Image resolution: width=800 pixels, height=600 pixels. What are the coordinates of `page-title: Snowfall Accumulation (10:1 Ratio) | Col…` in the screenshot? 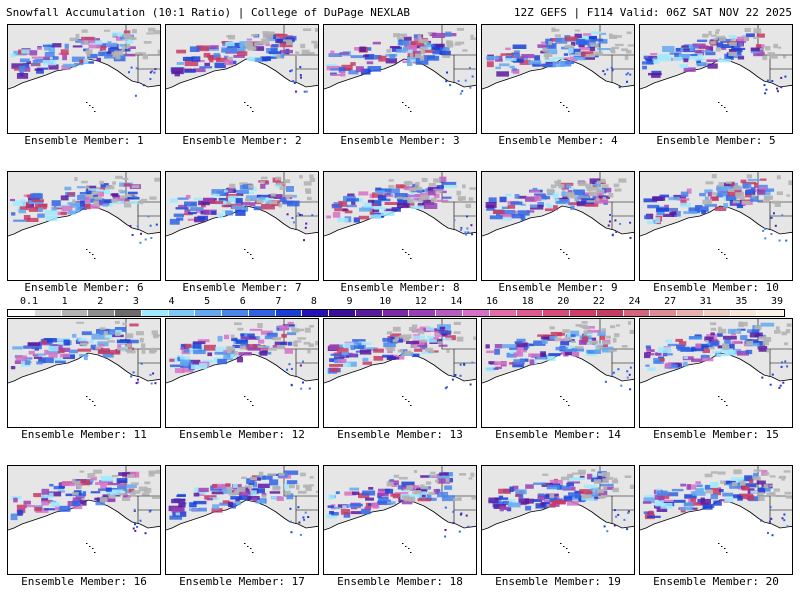 It's located at (208, 12).